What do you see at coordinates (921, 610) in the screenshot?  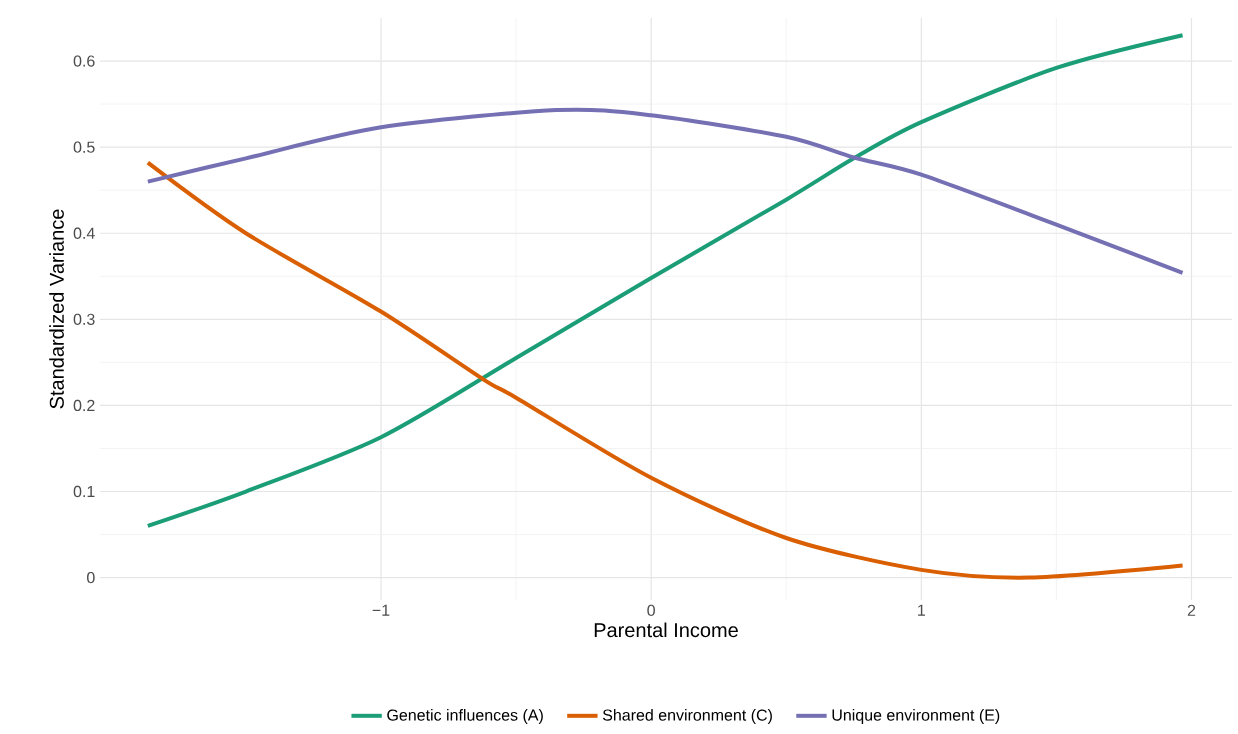 I see `x-tick-label: 1` at bounding box center [921, 610].